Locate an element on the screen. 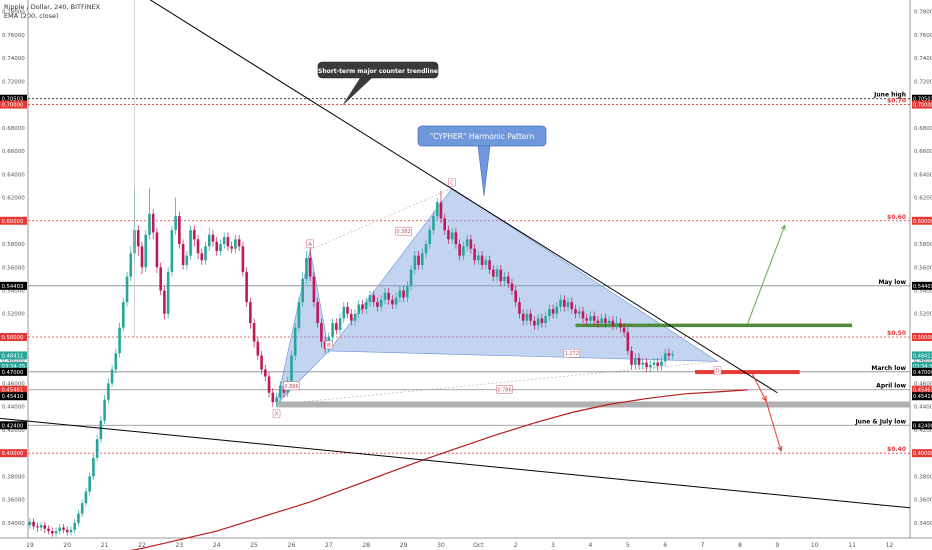  trendline-callout-box is located at coordinates (378, 70).